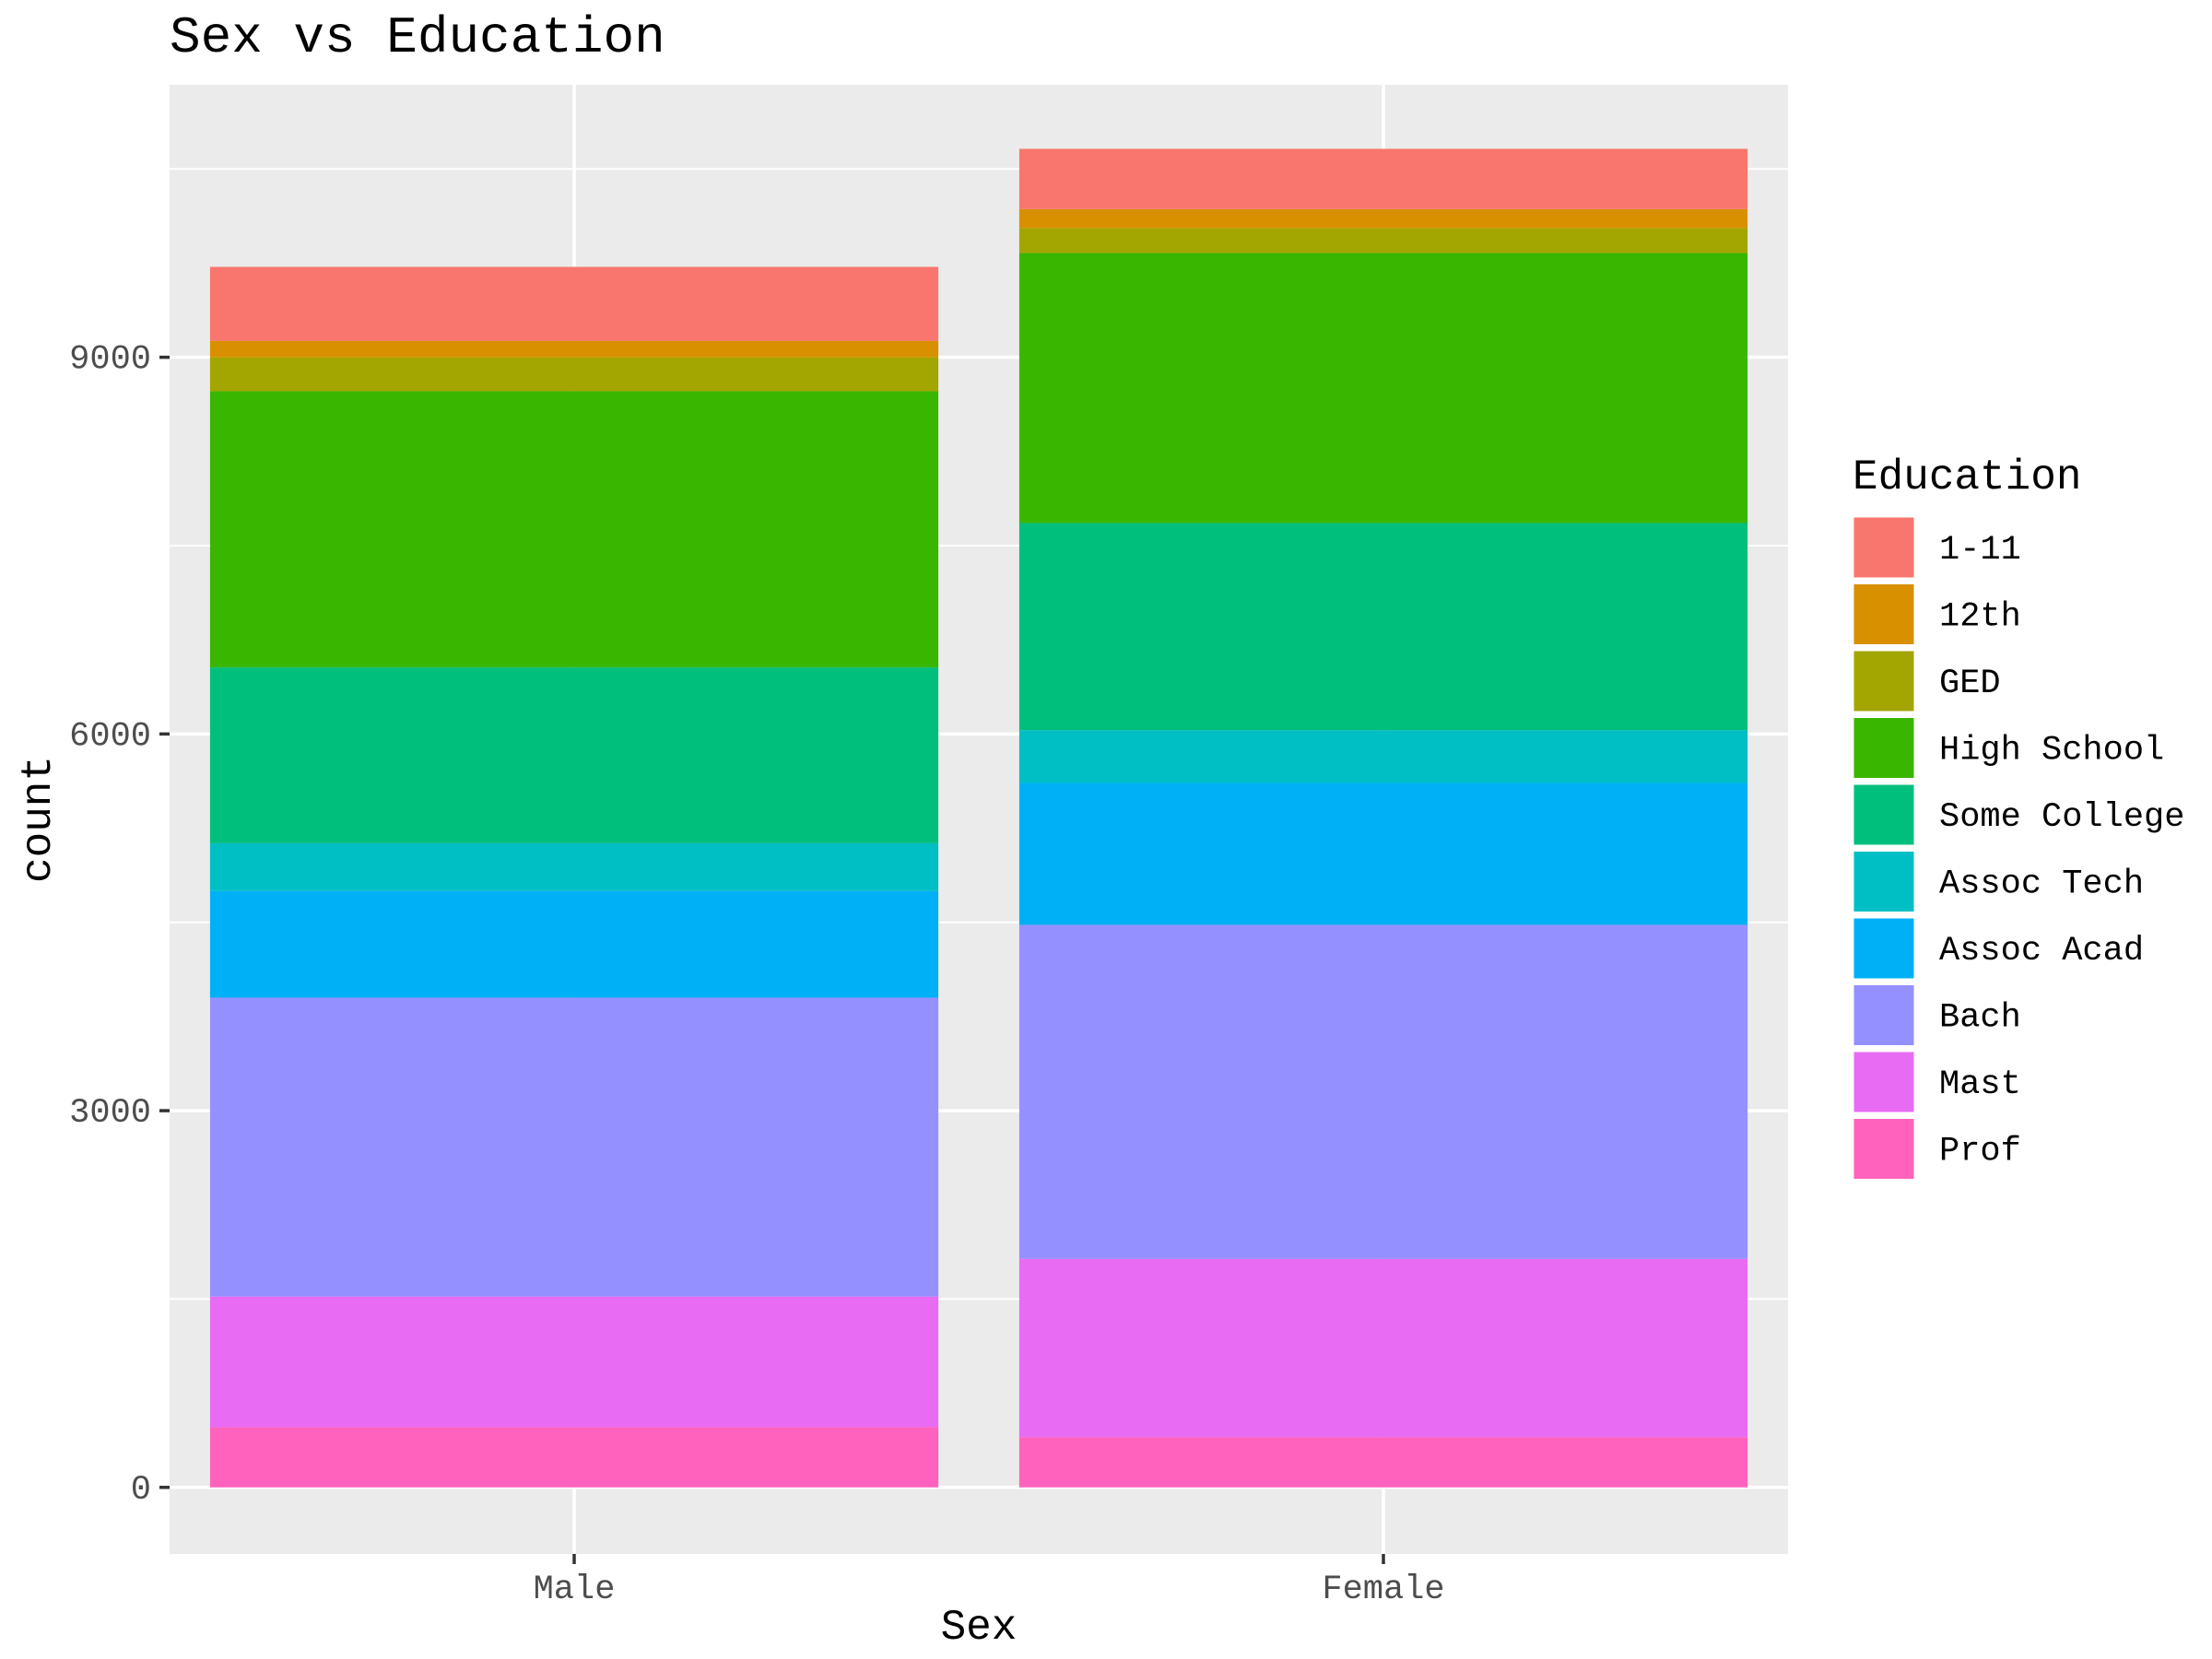 This screenshot has height=1659, width=2212. I want to click on y-axis-title: count, so click(39, 819).